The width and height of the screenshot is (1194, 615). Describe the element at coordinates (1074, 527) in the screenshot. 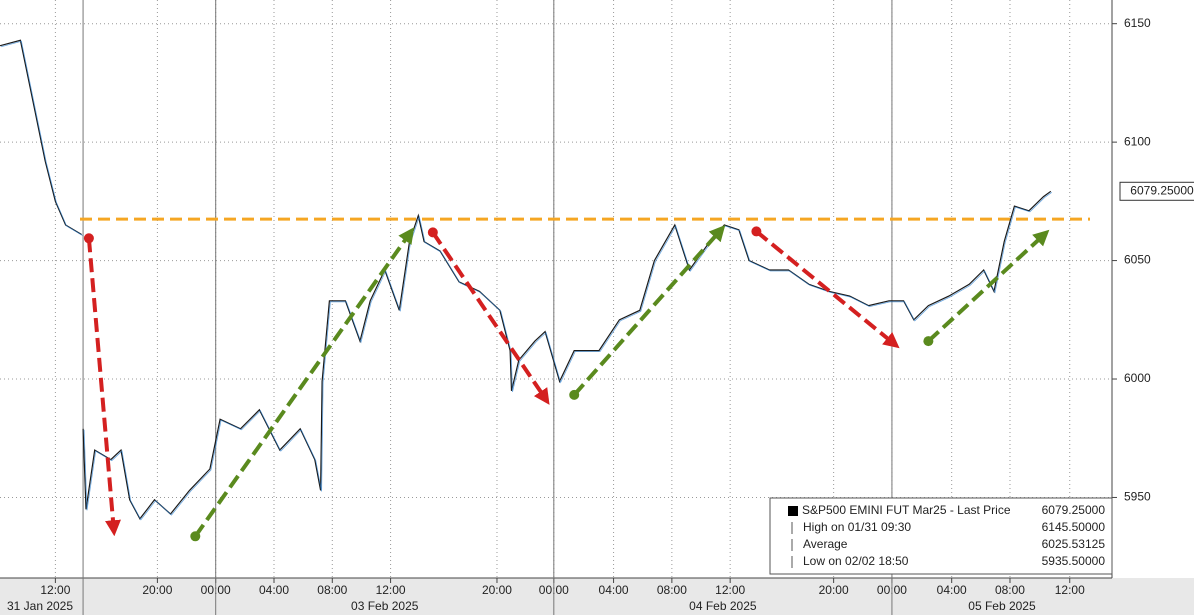

I see `legend-value: 6145.50000` at that location.